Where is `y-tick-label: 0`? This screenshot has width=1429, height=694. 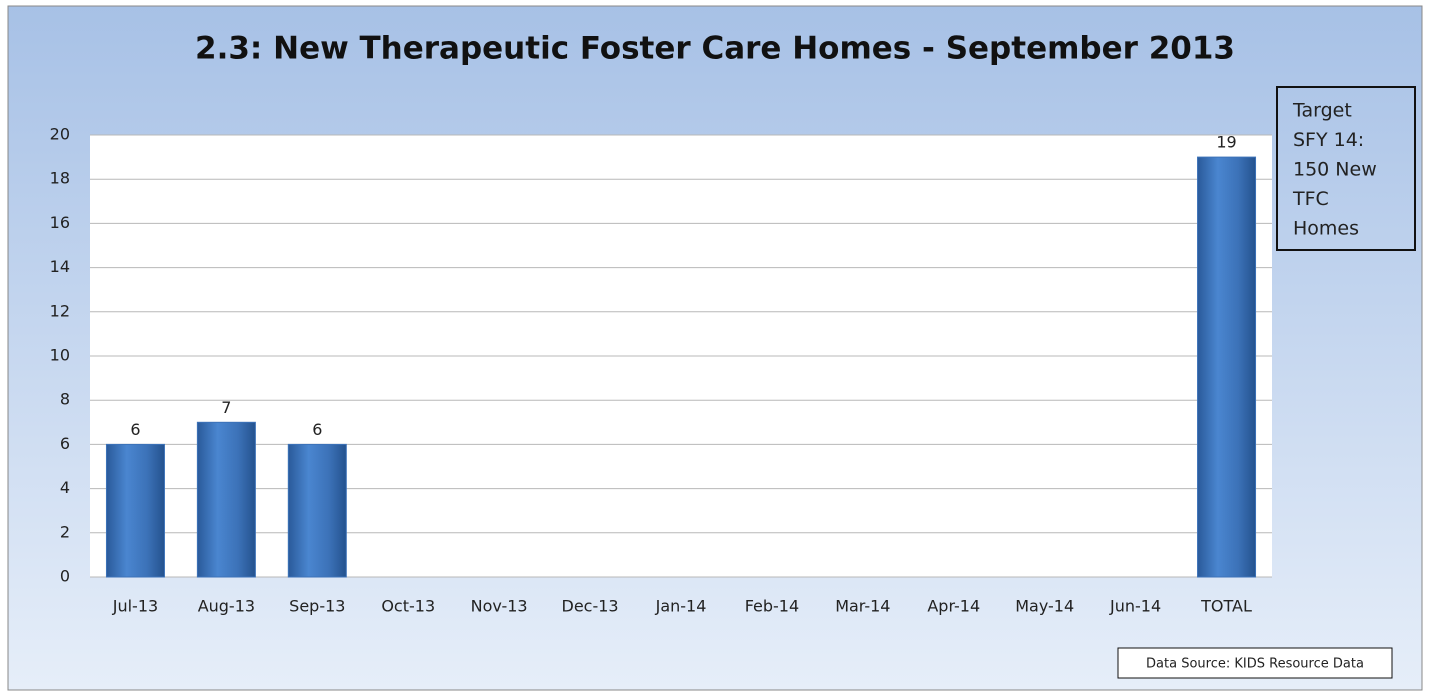
y-tick-label: 0 is located at coordinates (65, 576).